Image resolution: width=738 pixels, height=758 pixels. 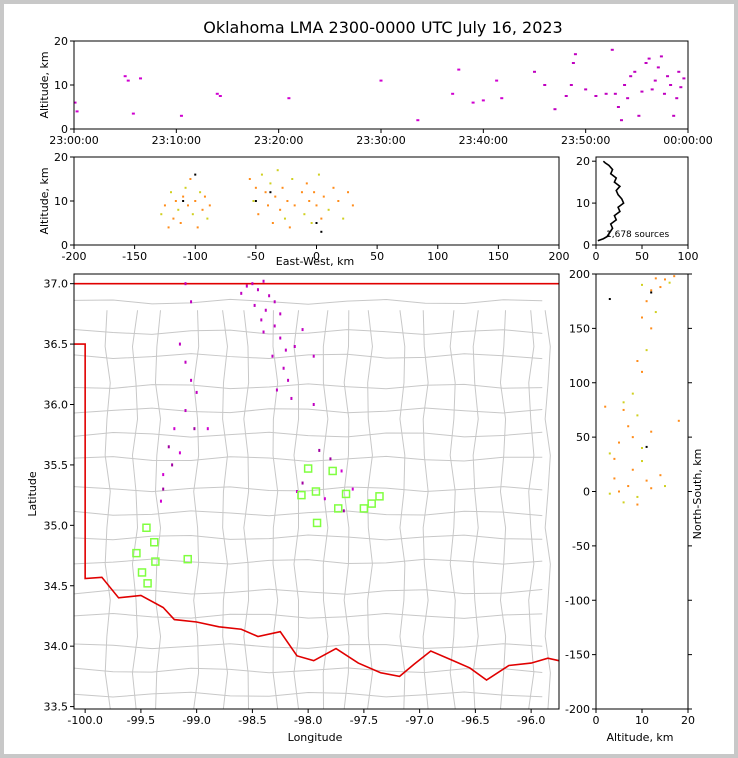 I want to click on time-altitude-marks, so click(x=379, y=85).